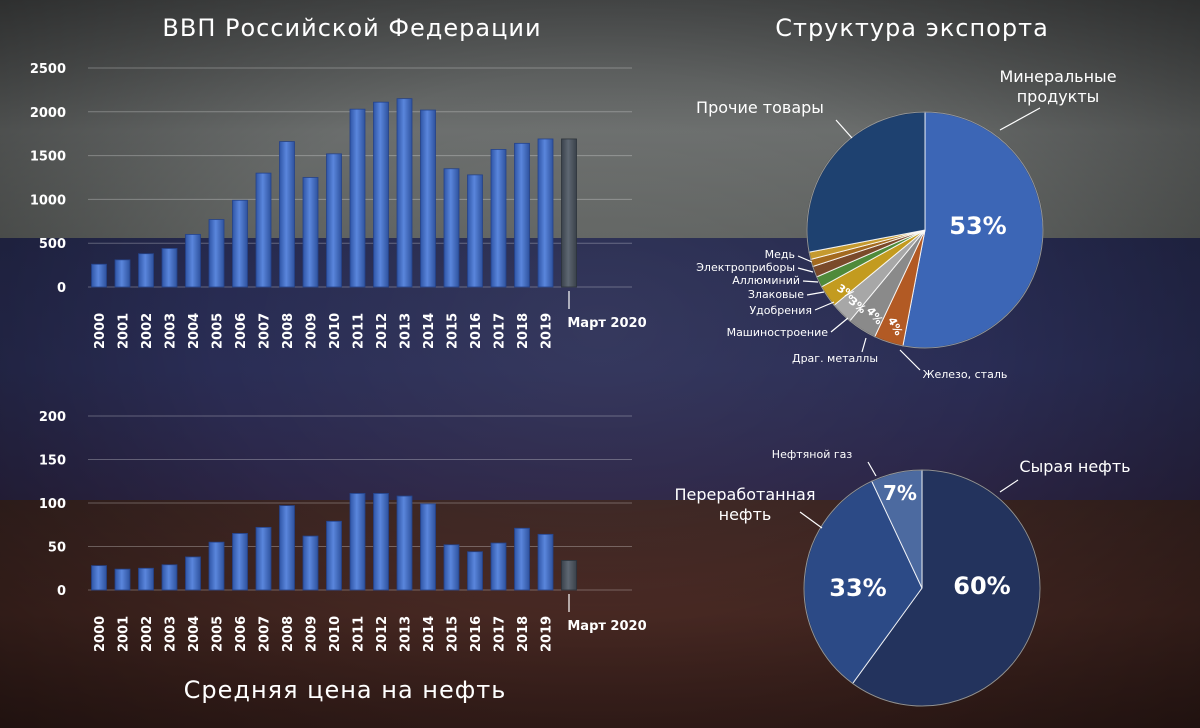  Describe the element at coordinates (1058, 96) in the screenshot. I see `name-mineral-line2: продукты` at that location.